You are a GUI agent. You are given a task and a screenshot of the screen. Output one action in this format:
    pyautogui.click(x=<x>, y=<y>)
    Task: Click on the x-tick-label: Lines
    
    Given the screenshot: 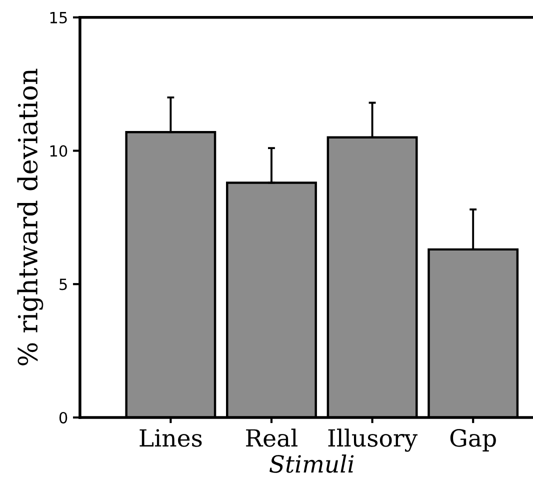 What is the action you would take?
    pyautogui.click(x=171, y=438)
    